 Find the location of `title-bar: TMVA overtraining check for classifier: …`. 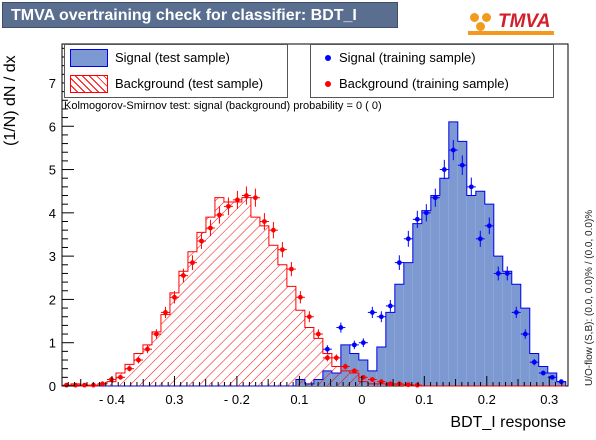

title-bar: TMVA overtraining check for classifier: … is located at coordinates (200, 15).